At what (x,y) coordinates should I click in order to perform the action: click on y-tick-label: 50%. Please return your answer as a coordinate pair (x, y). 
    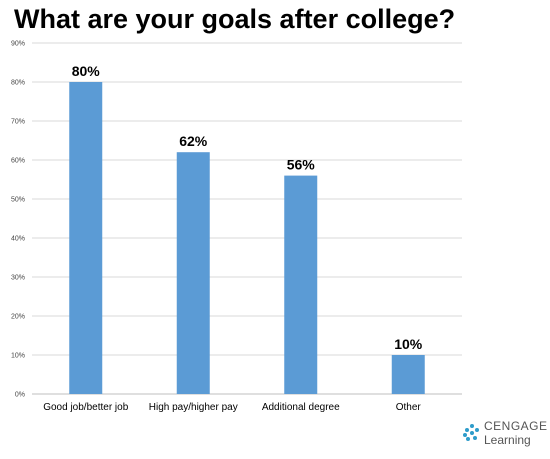
    Looking at the image, I should click on (18, 200).